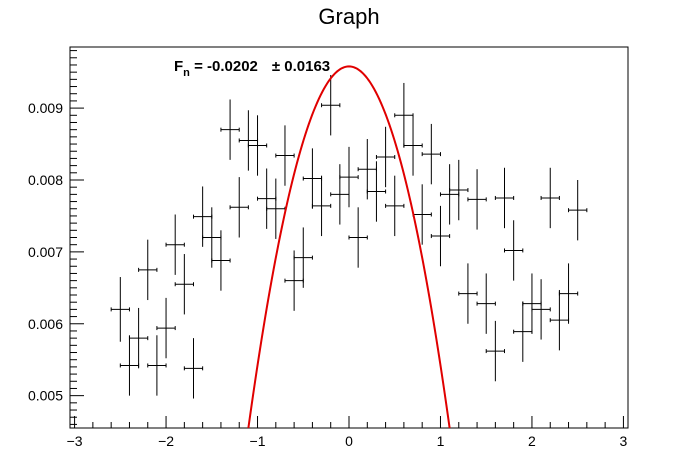 Image resolution: width=698 pixels, height=476 pixels. What do you see at coordinates (45, 180) in the screenshot?
I see `y-tick-label: 0.008` at bounding box center [45, 180].